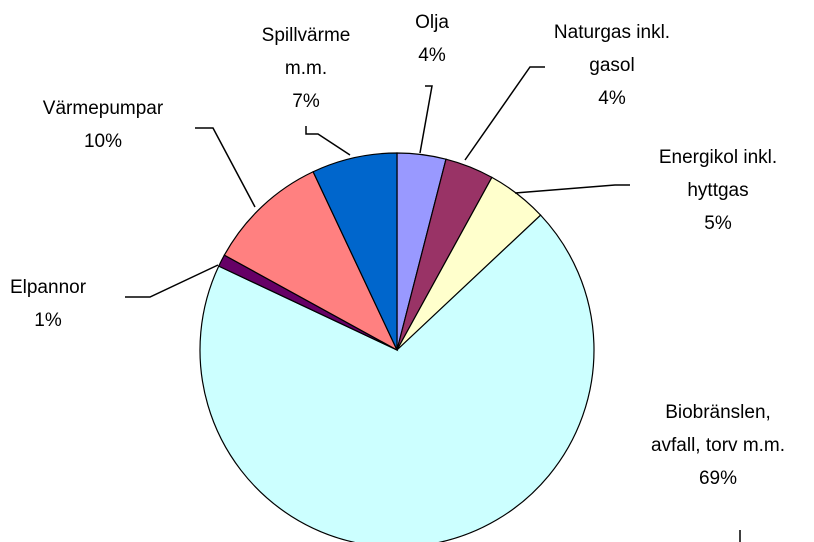 The width and height of the screenshot is (814, 542). Describe the element at coordinates (432, 39) in the screenshot. I see `slice-label: Olja 4%` at that location.